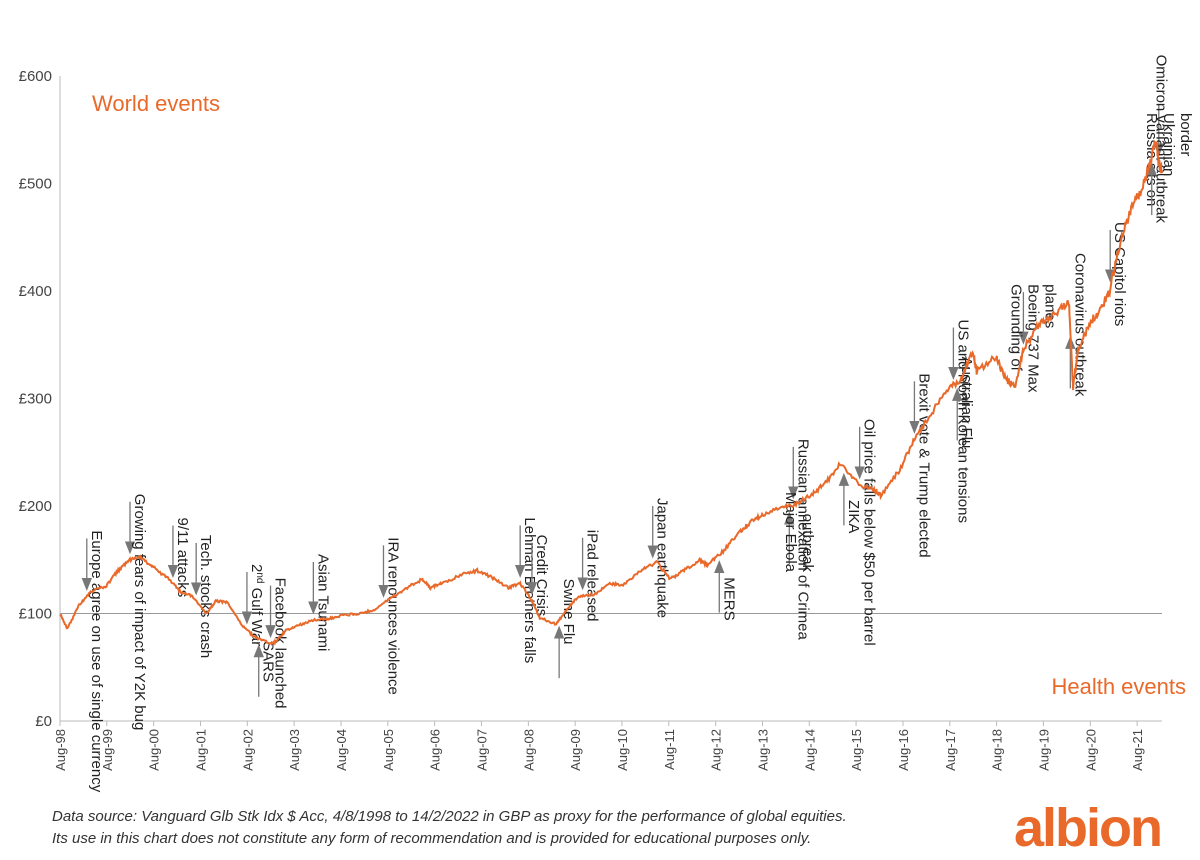 The image size is (1200, 860). What do you see at coordinates (869, 532) in the screenshot?
I see `annotation-label: Oil price falls below $50 per barrel` at bounding box center [869, 532].